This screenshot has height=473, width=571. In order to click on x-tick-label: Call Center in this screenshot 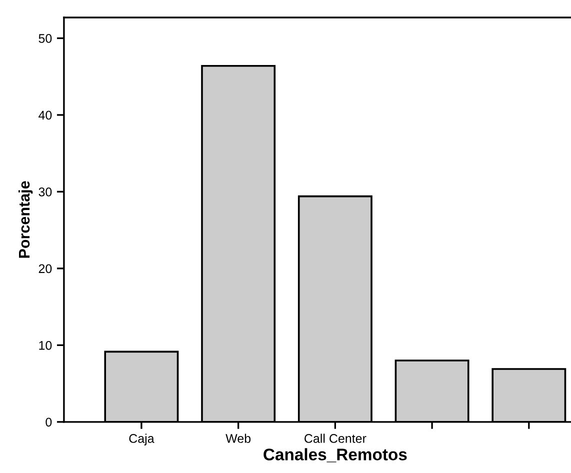, I will do `click(335, 438)`.